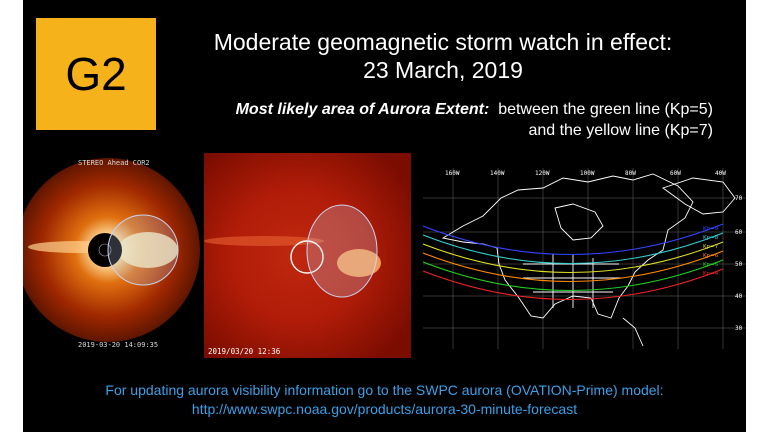  I want to click on map-latitude-label: 50, so click(739, 264).